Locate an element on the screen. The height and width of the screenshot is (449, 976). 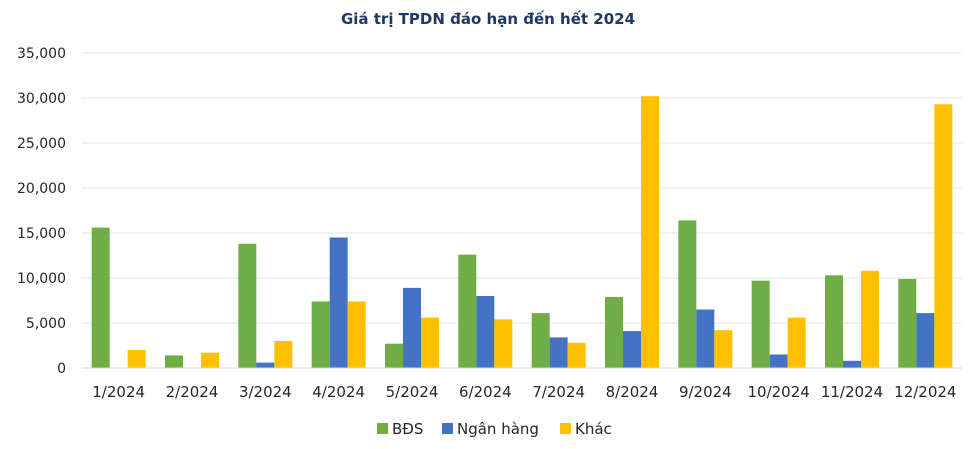
legend-label: Ngân hàng is located at coordinates (498, 429).